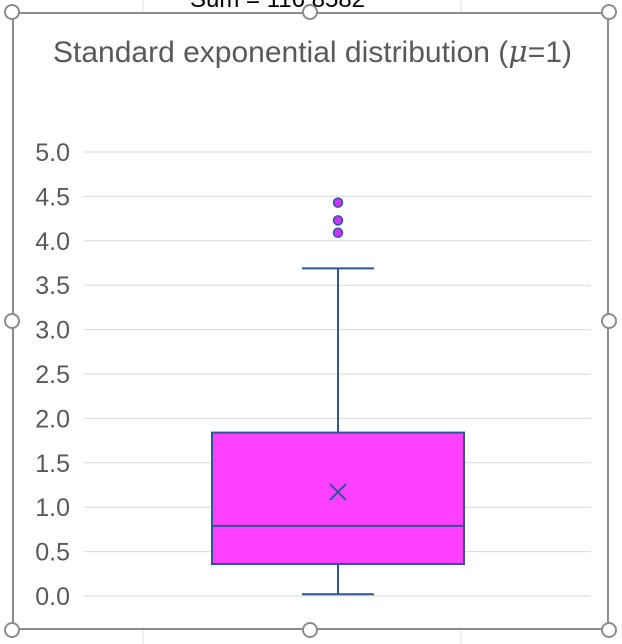 The height and width of the screenshot is (644, 622). What do you see at coordinates (310, 630) in the screenshot?
I see `resize-handle-bottom-center` at bounding box center [310, 630].